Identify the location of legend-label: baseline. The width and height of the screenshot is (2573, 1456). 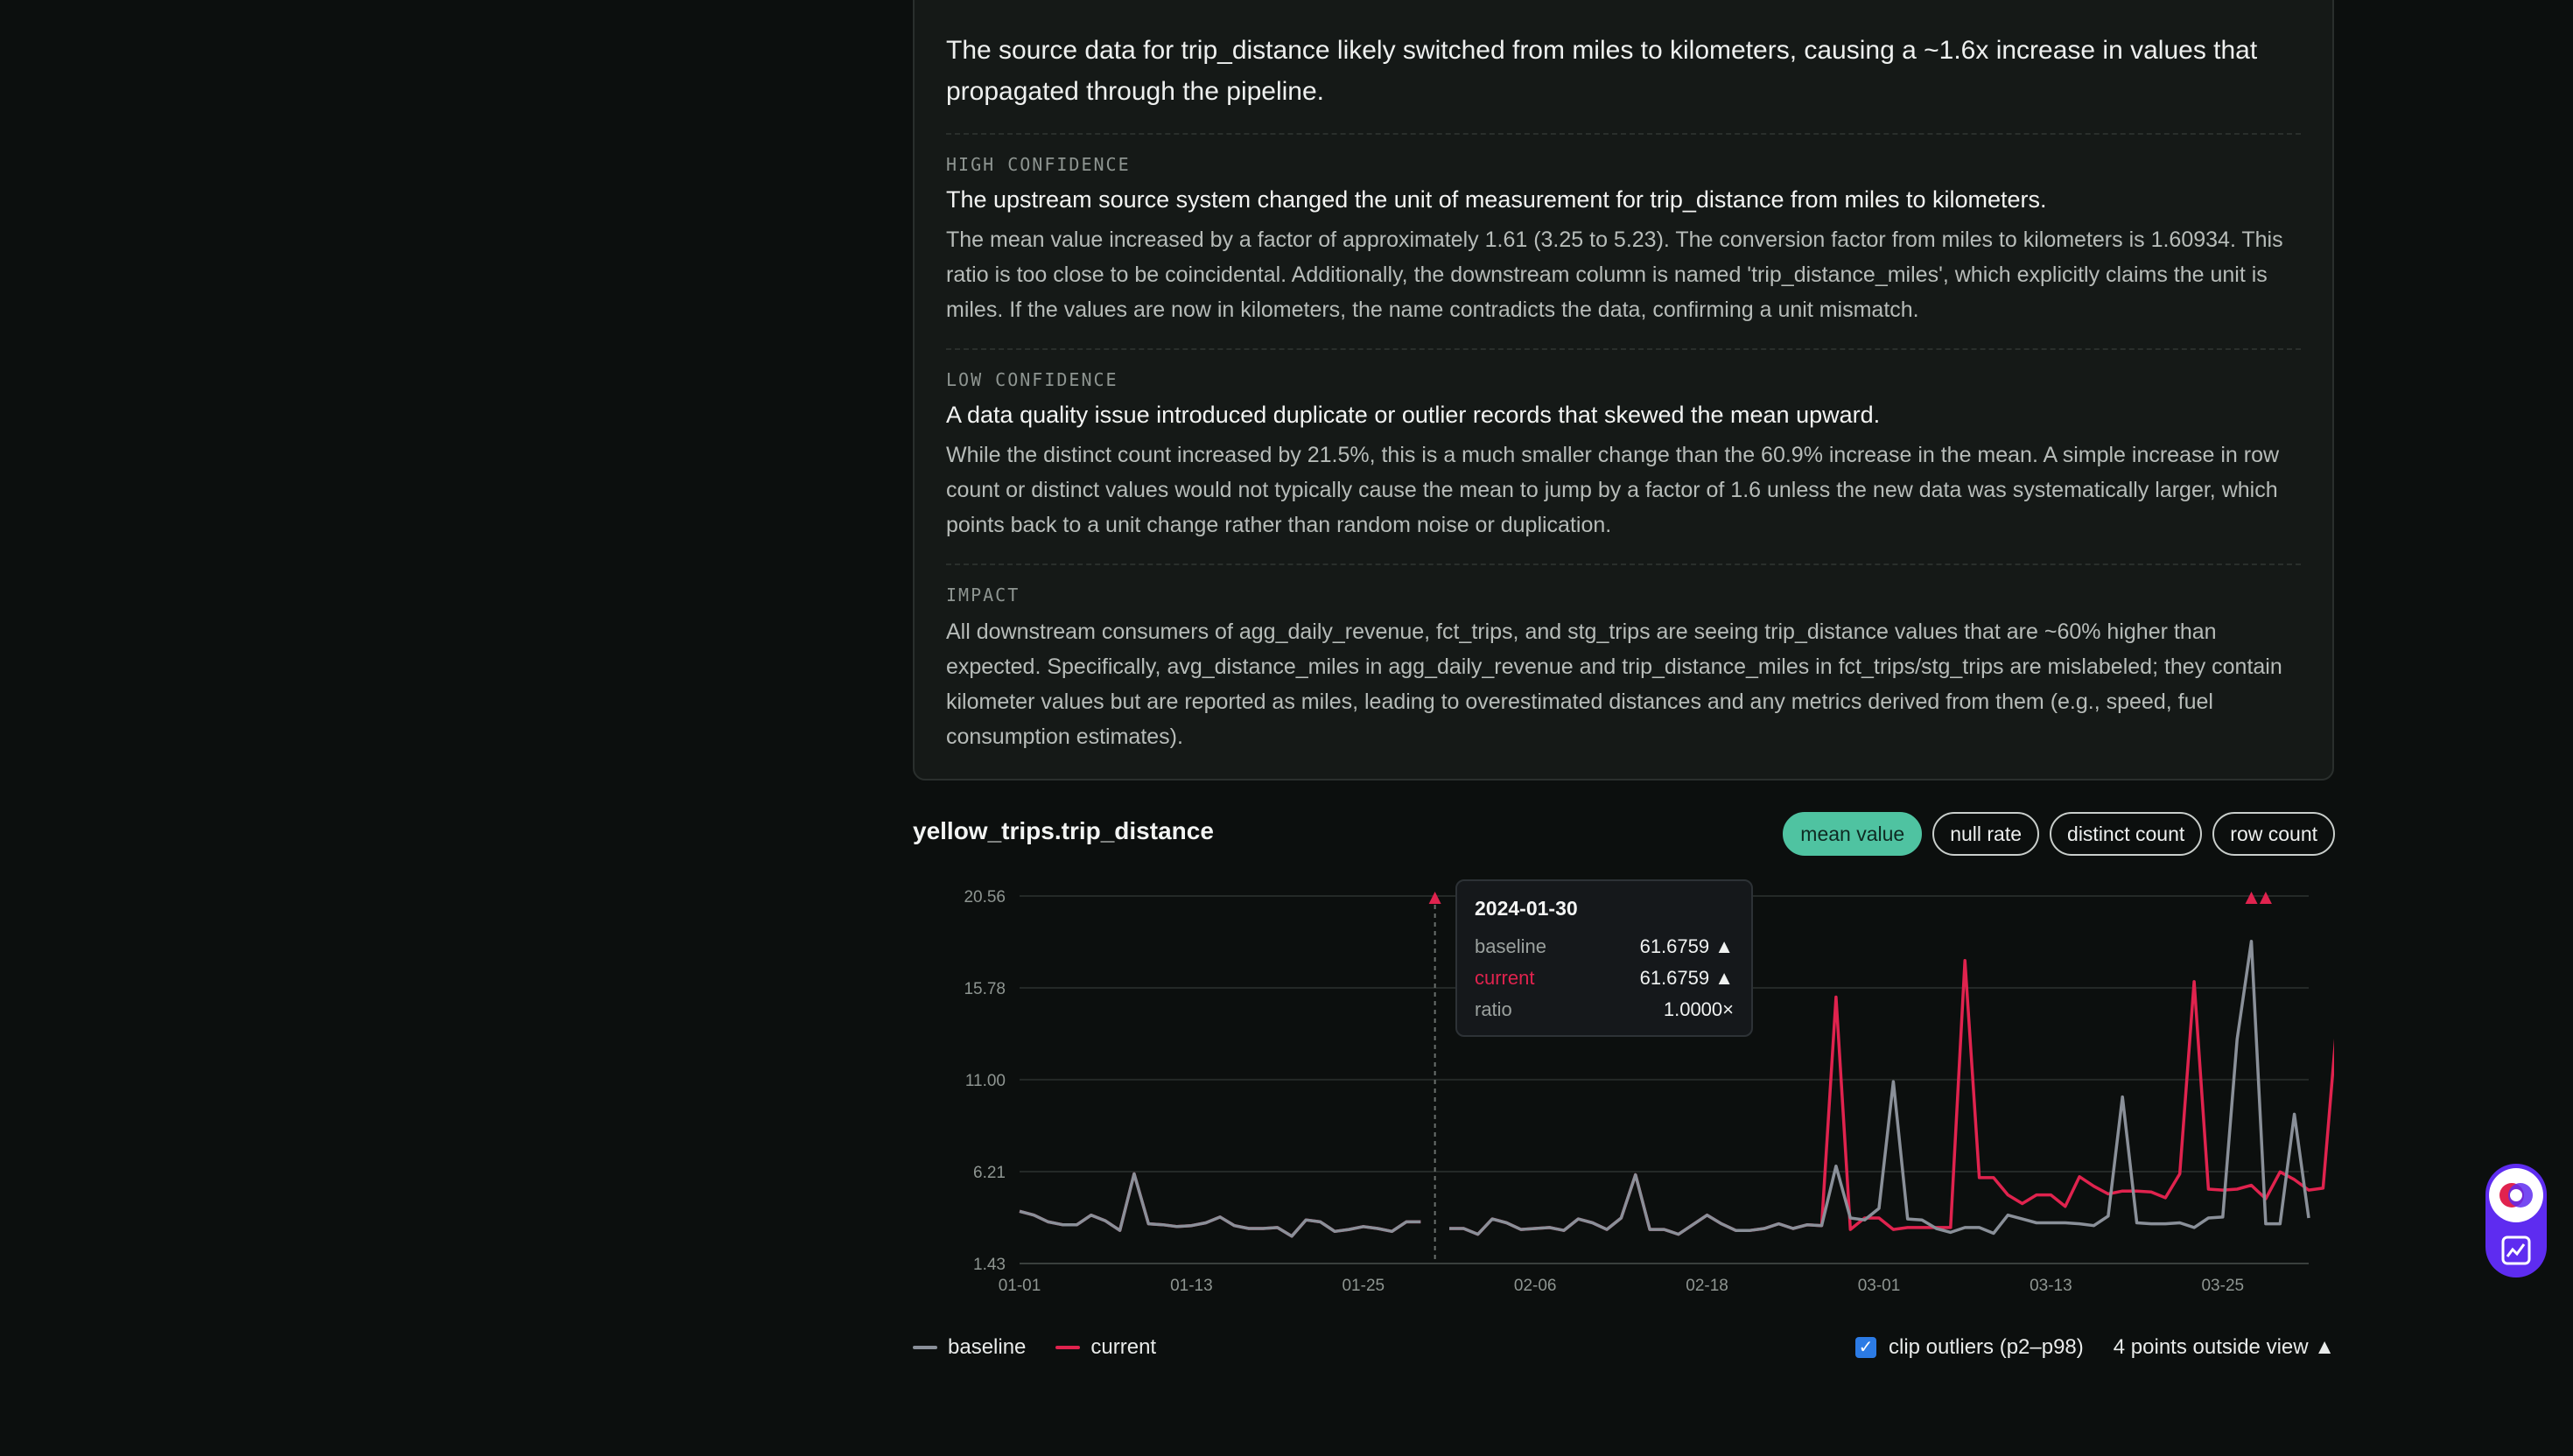
(987, 1347).